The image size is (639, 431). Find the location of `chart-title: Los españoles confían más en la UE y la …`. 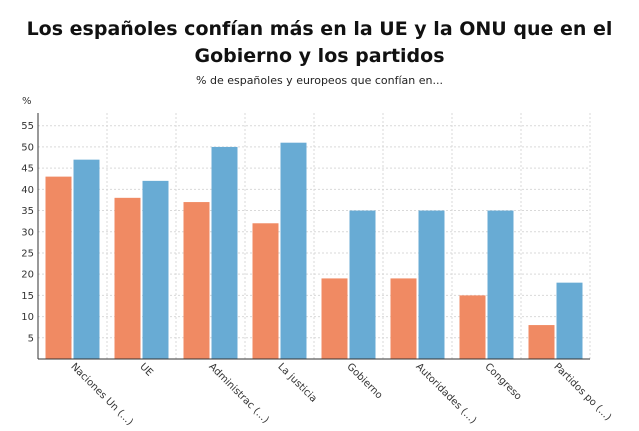

chart-title: Los españoles confían más en la UE y la … is located at coordinates (319, 42).